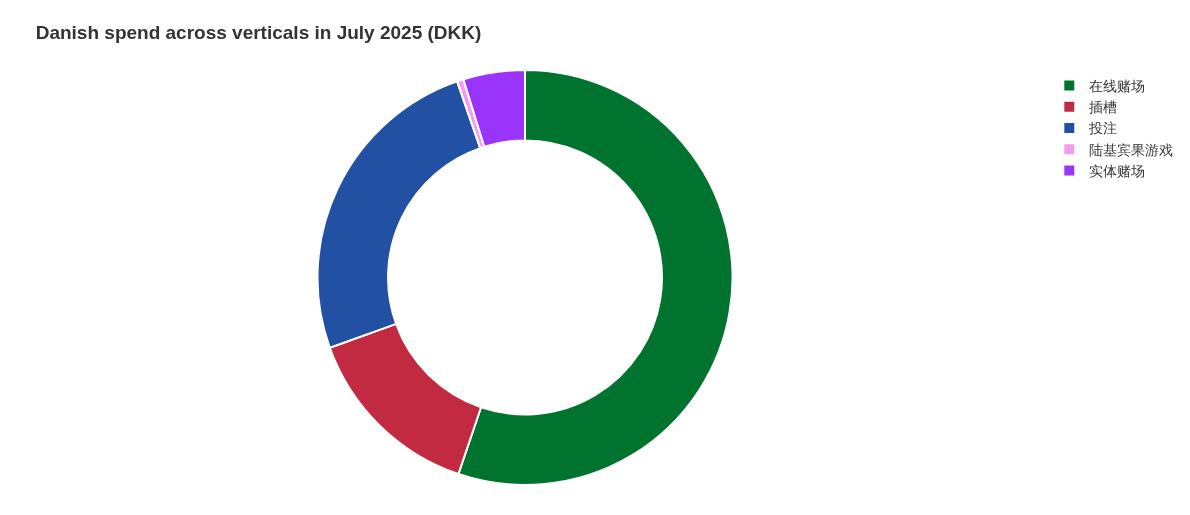 This screenshot has height=515, width=1190. What do you see at coordinates (1103, 128) in the screenshot?
I see `legend-label: 投注` at bounding box center [1103, 128].